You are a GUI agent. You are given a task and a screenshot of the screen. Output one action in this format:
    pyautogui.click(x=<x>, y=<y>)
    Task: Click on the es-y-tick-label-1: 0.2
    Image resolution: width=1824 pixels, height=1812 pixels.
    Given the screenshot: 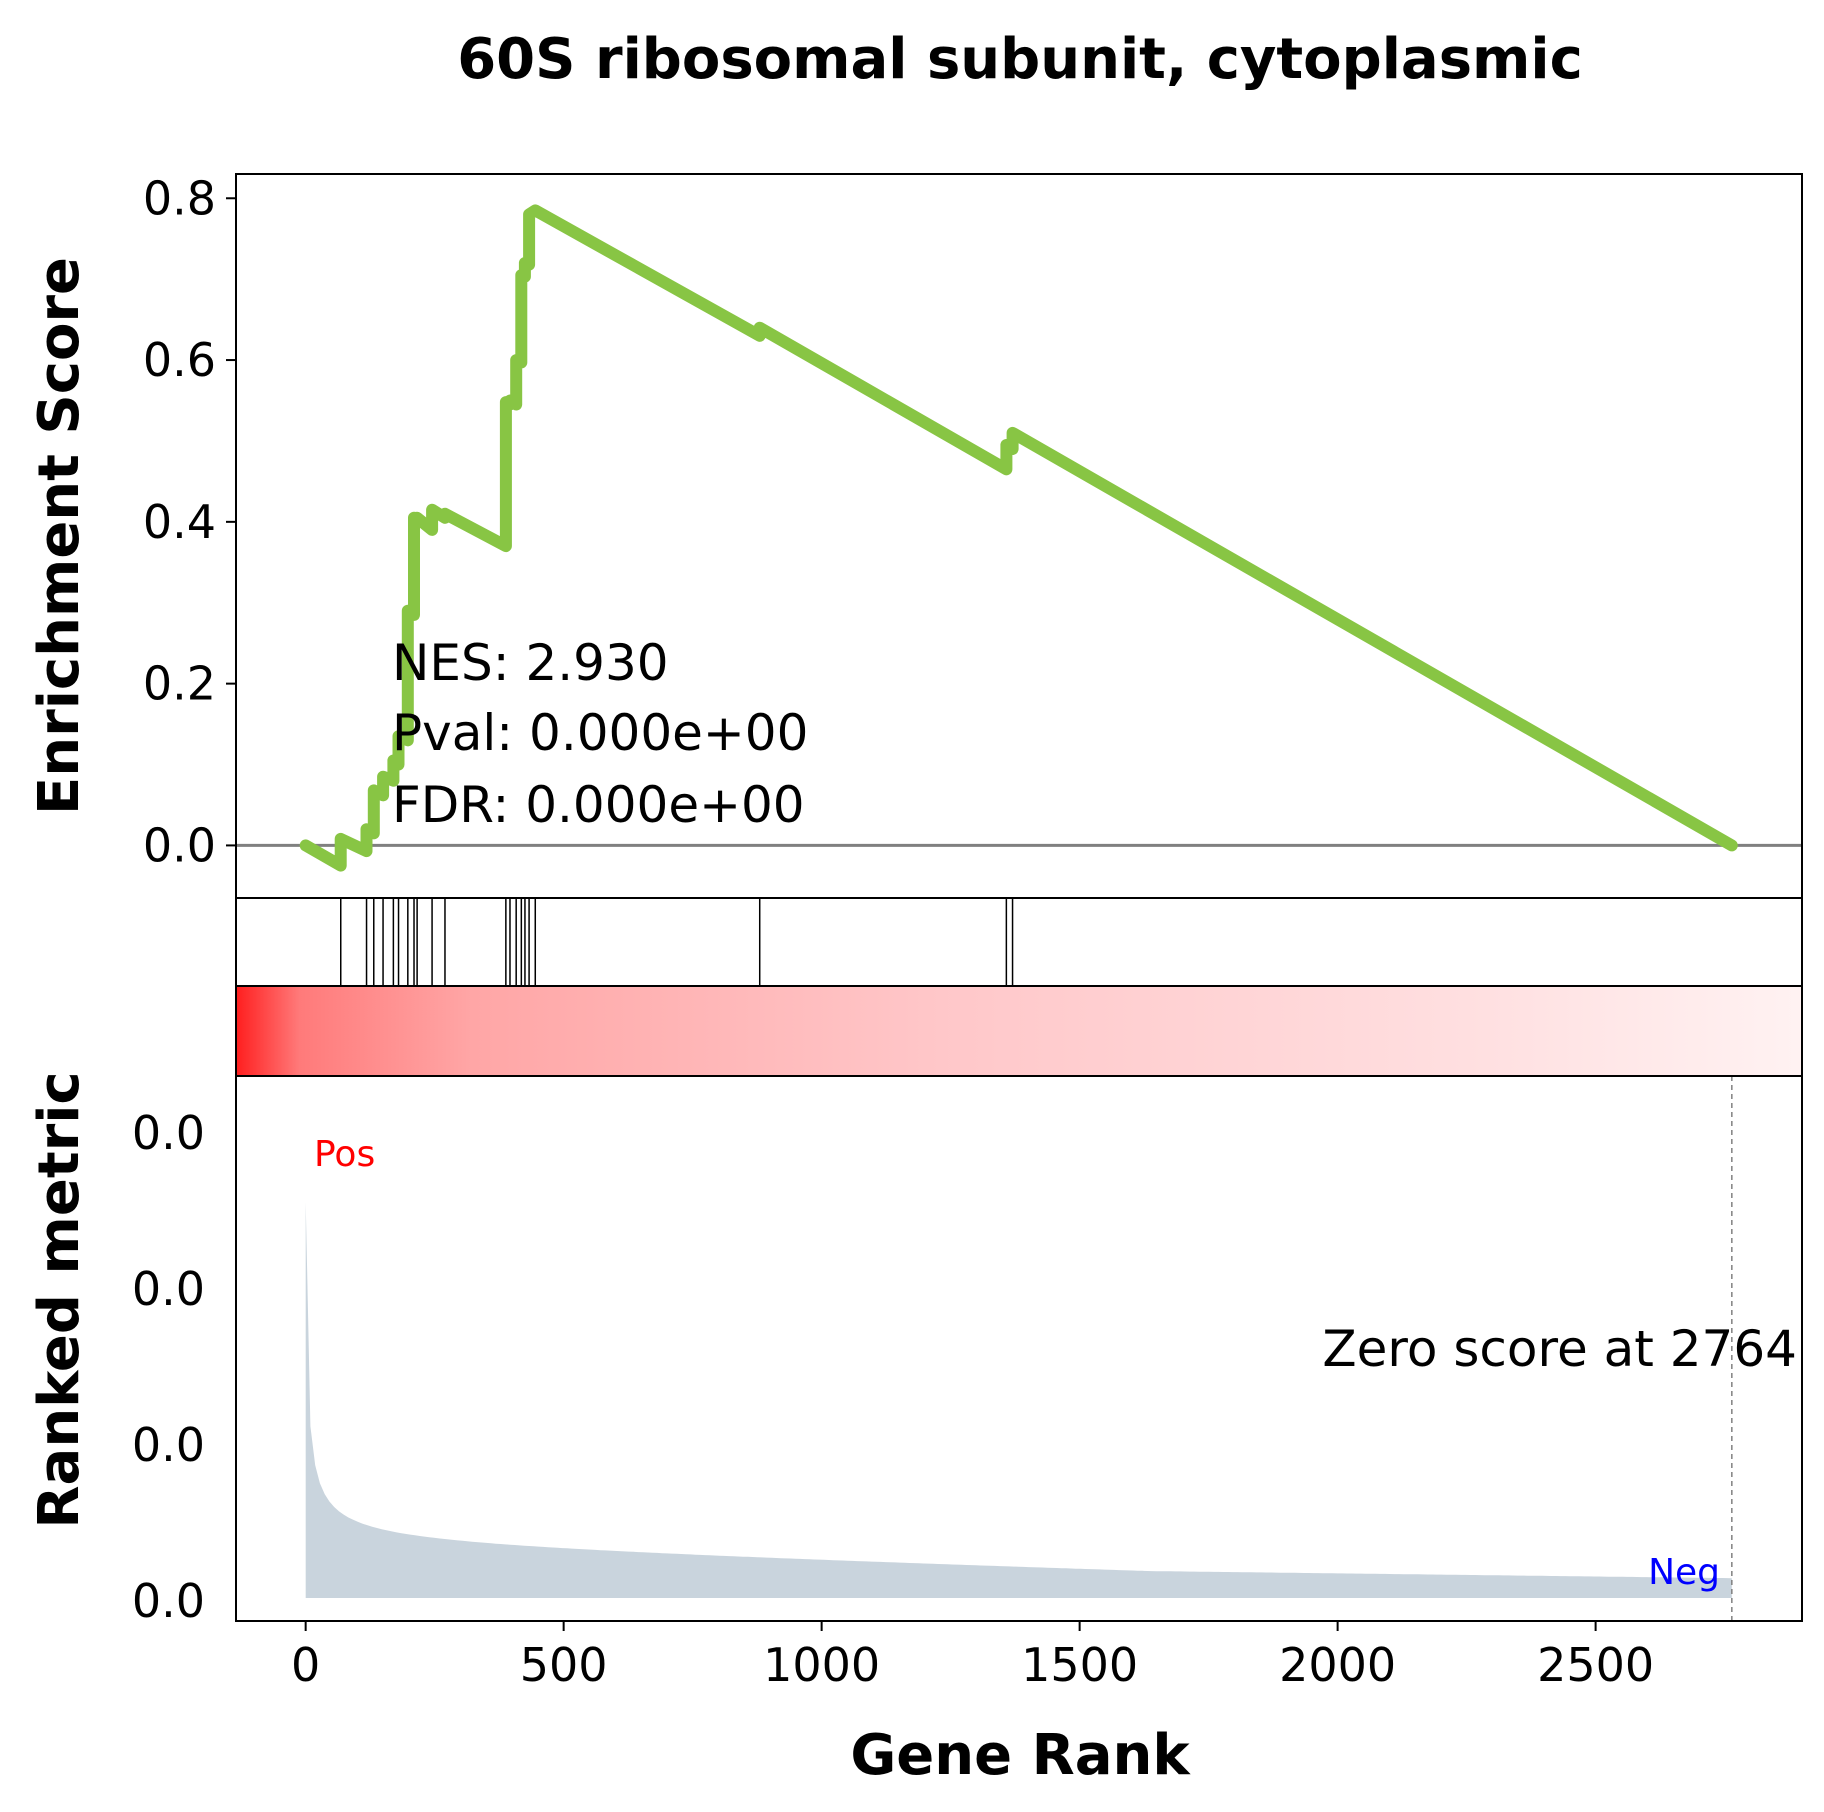 What is the action you would take?
    pyautogui.click(x=179, y=684)
    